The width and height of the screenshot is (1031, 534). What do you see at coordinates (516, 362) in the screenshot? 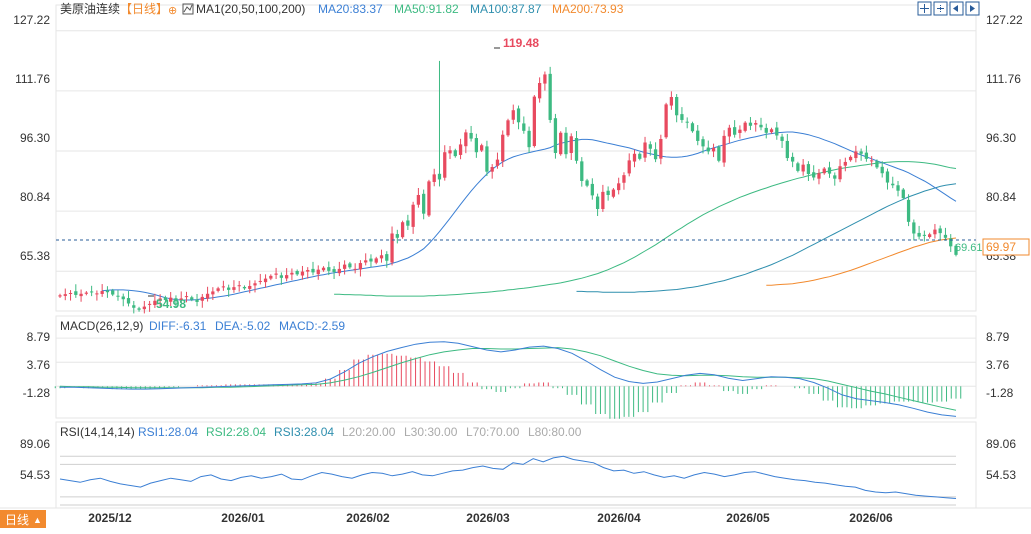
I see `macd-grid` at bounding box center [516, 362].